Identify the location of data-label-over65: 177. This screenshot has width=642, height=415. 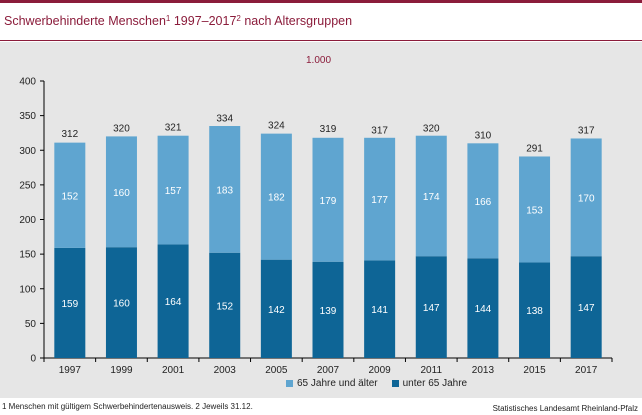
(379, 200).